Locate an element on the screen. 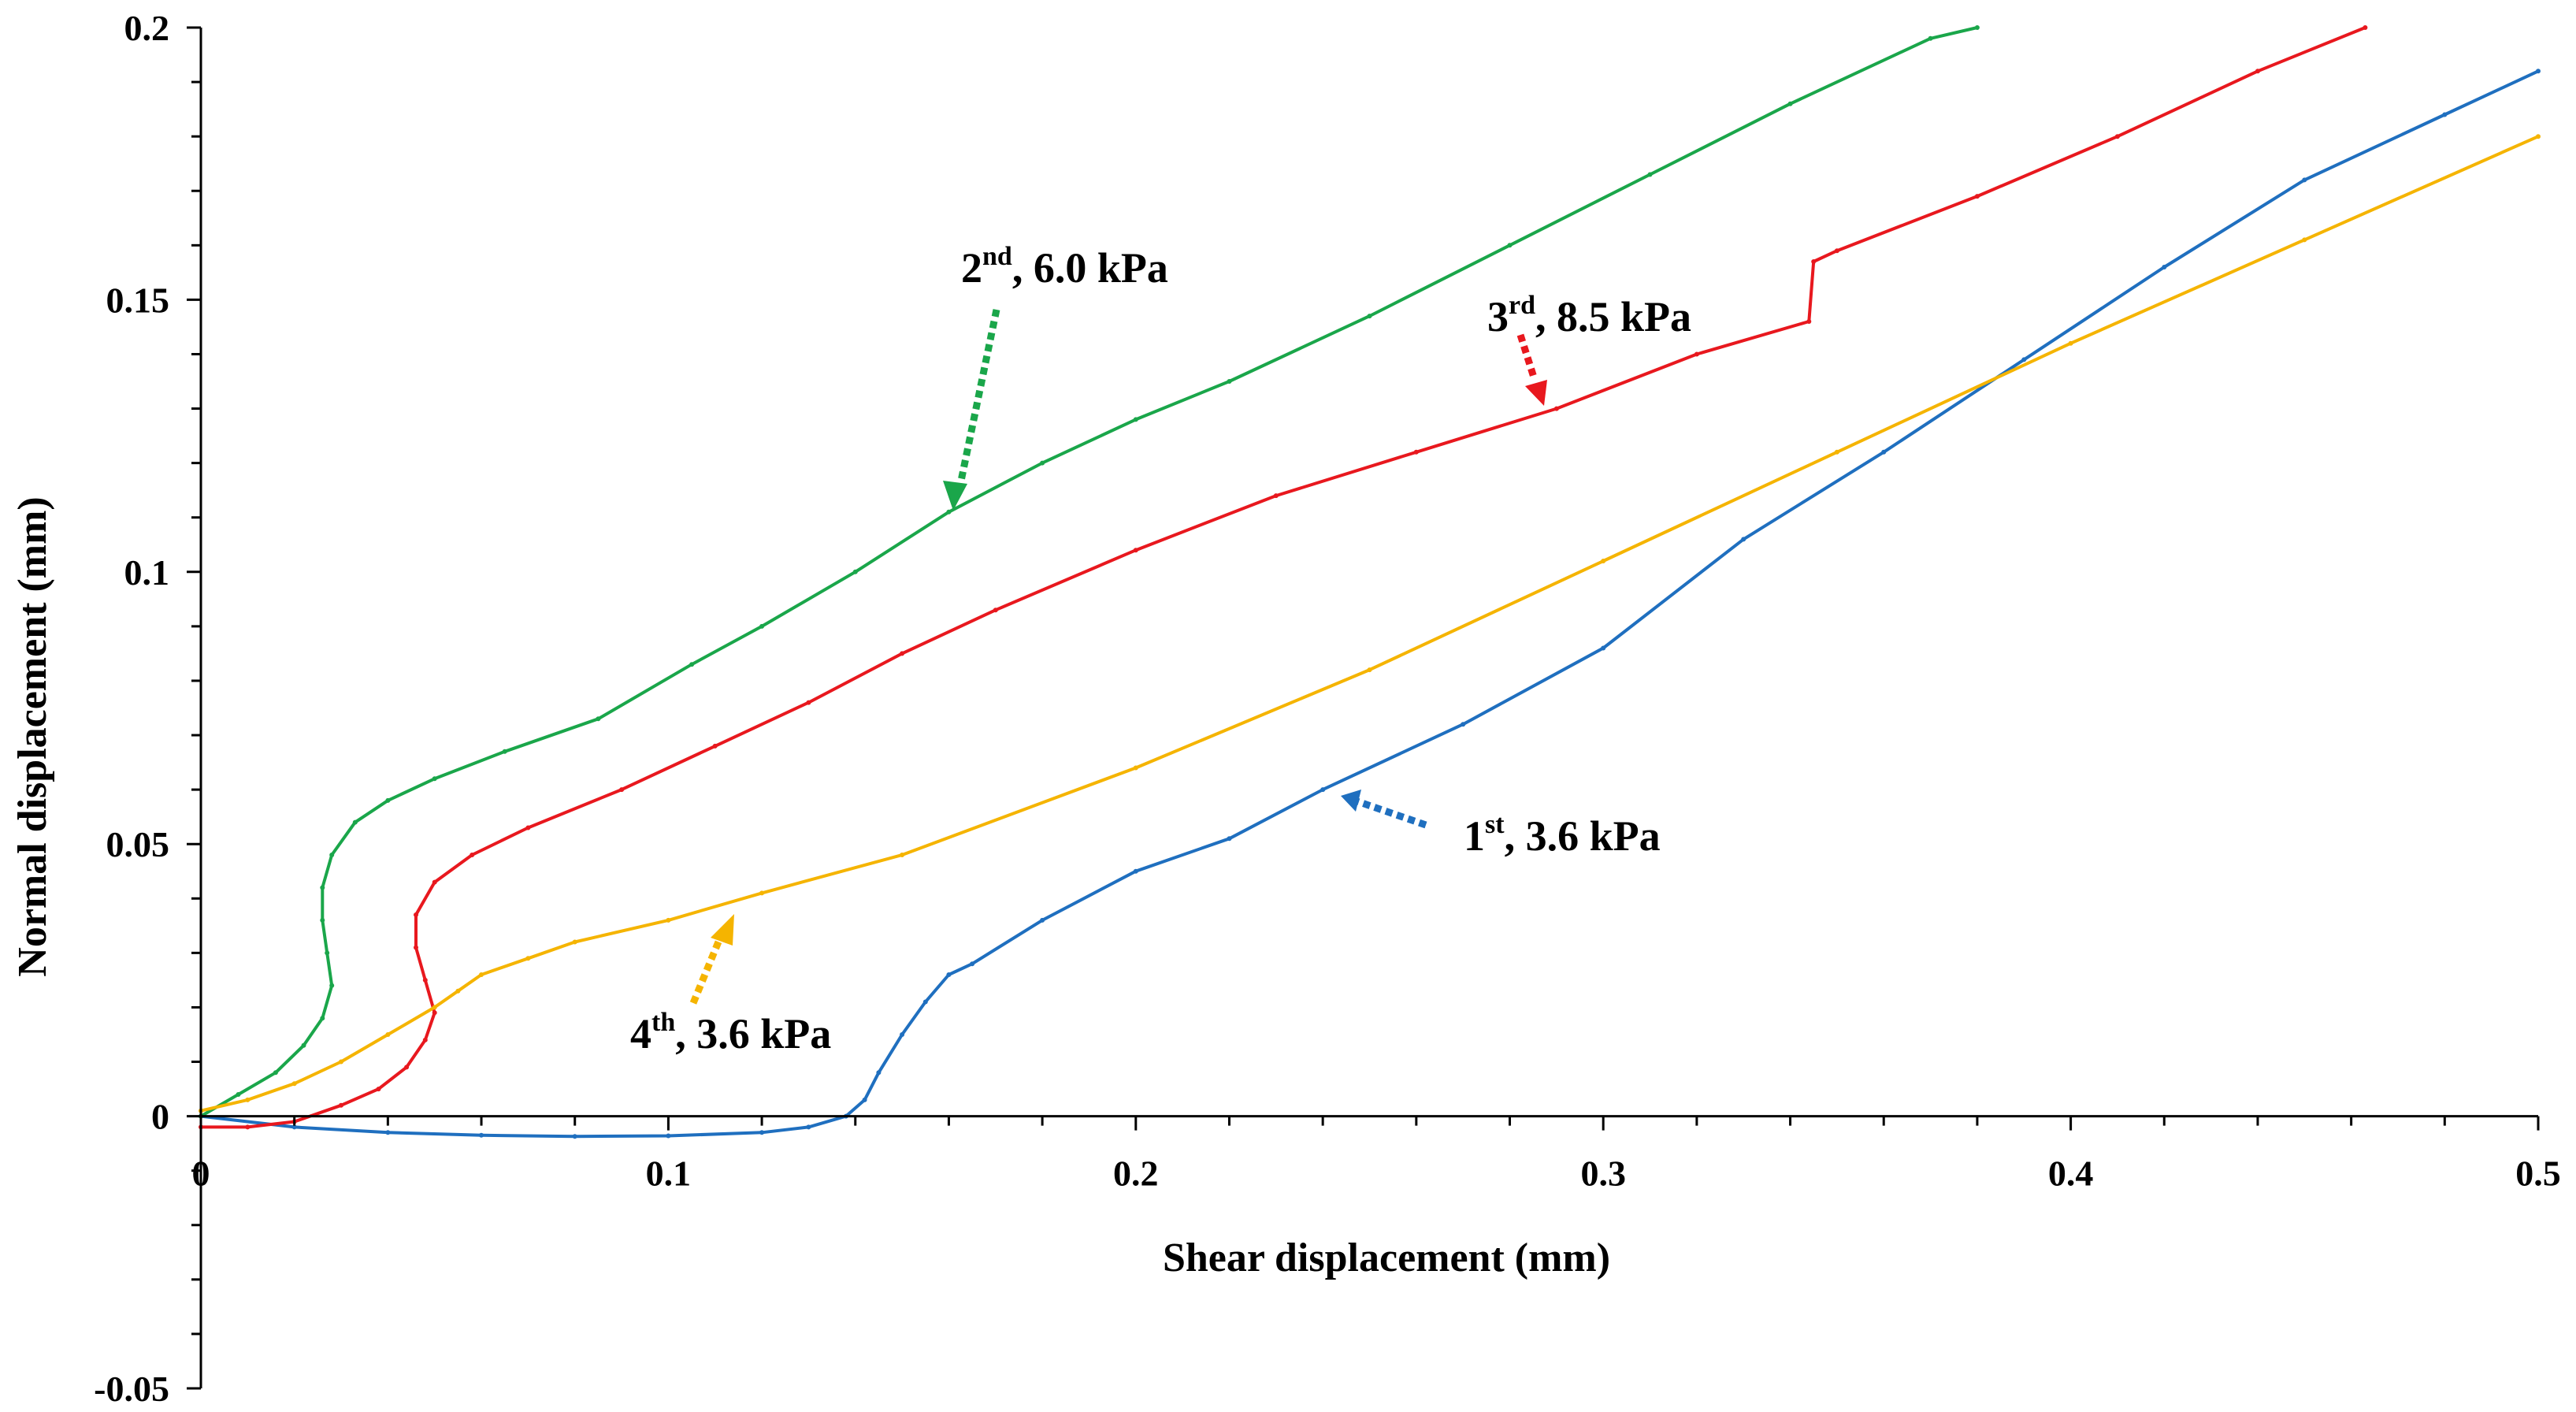  x-tick-label: 0.3 is located at coordinates (1603, 1174).